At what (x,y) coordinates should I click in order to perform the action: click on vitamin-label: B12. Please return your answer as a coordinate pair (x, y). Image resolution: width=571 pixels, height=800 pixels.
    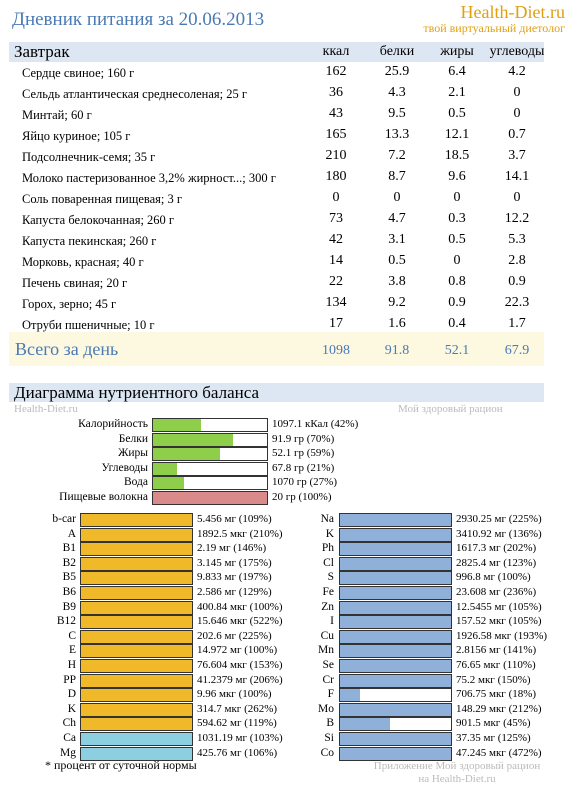
    Looking at the image, I should click on (66, 621).